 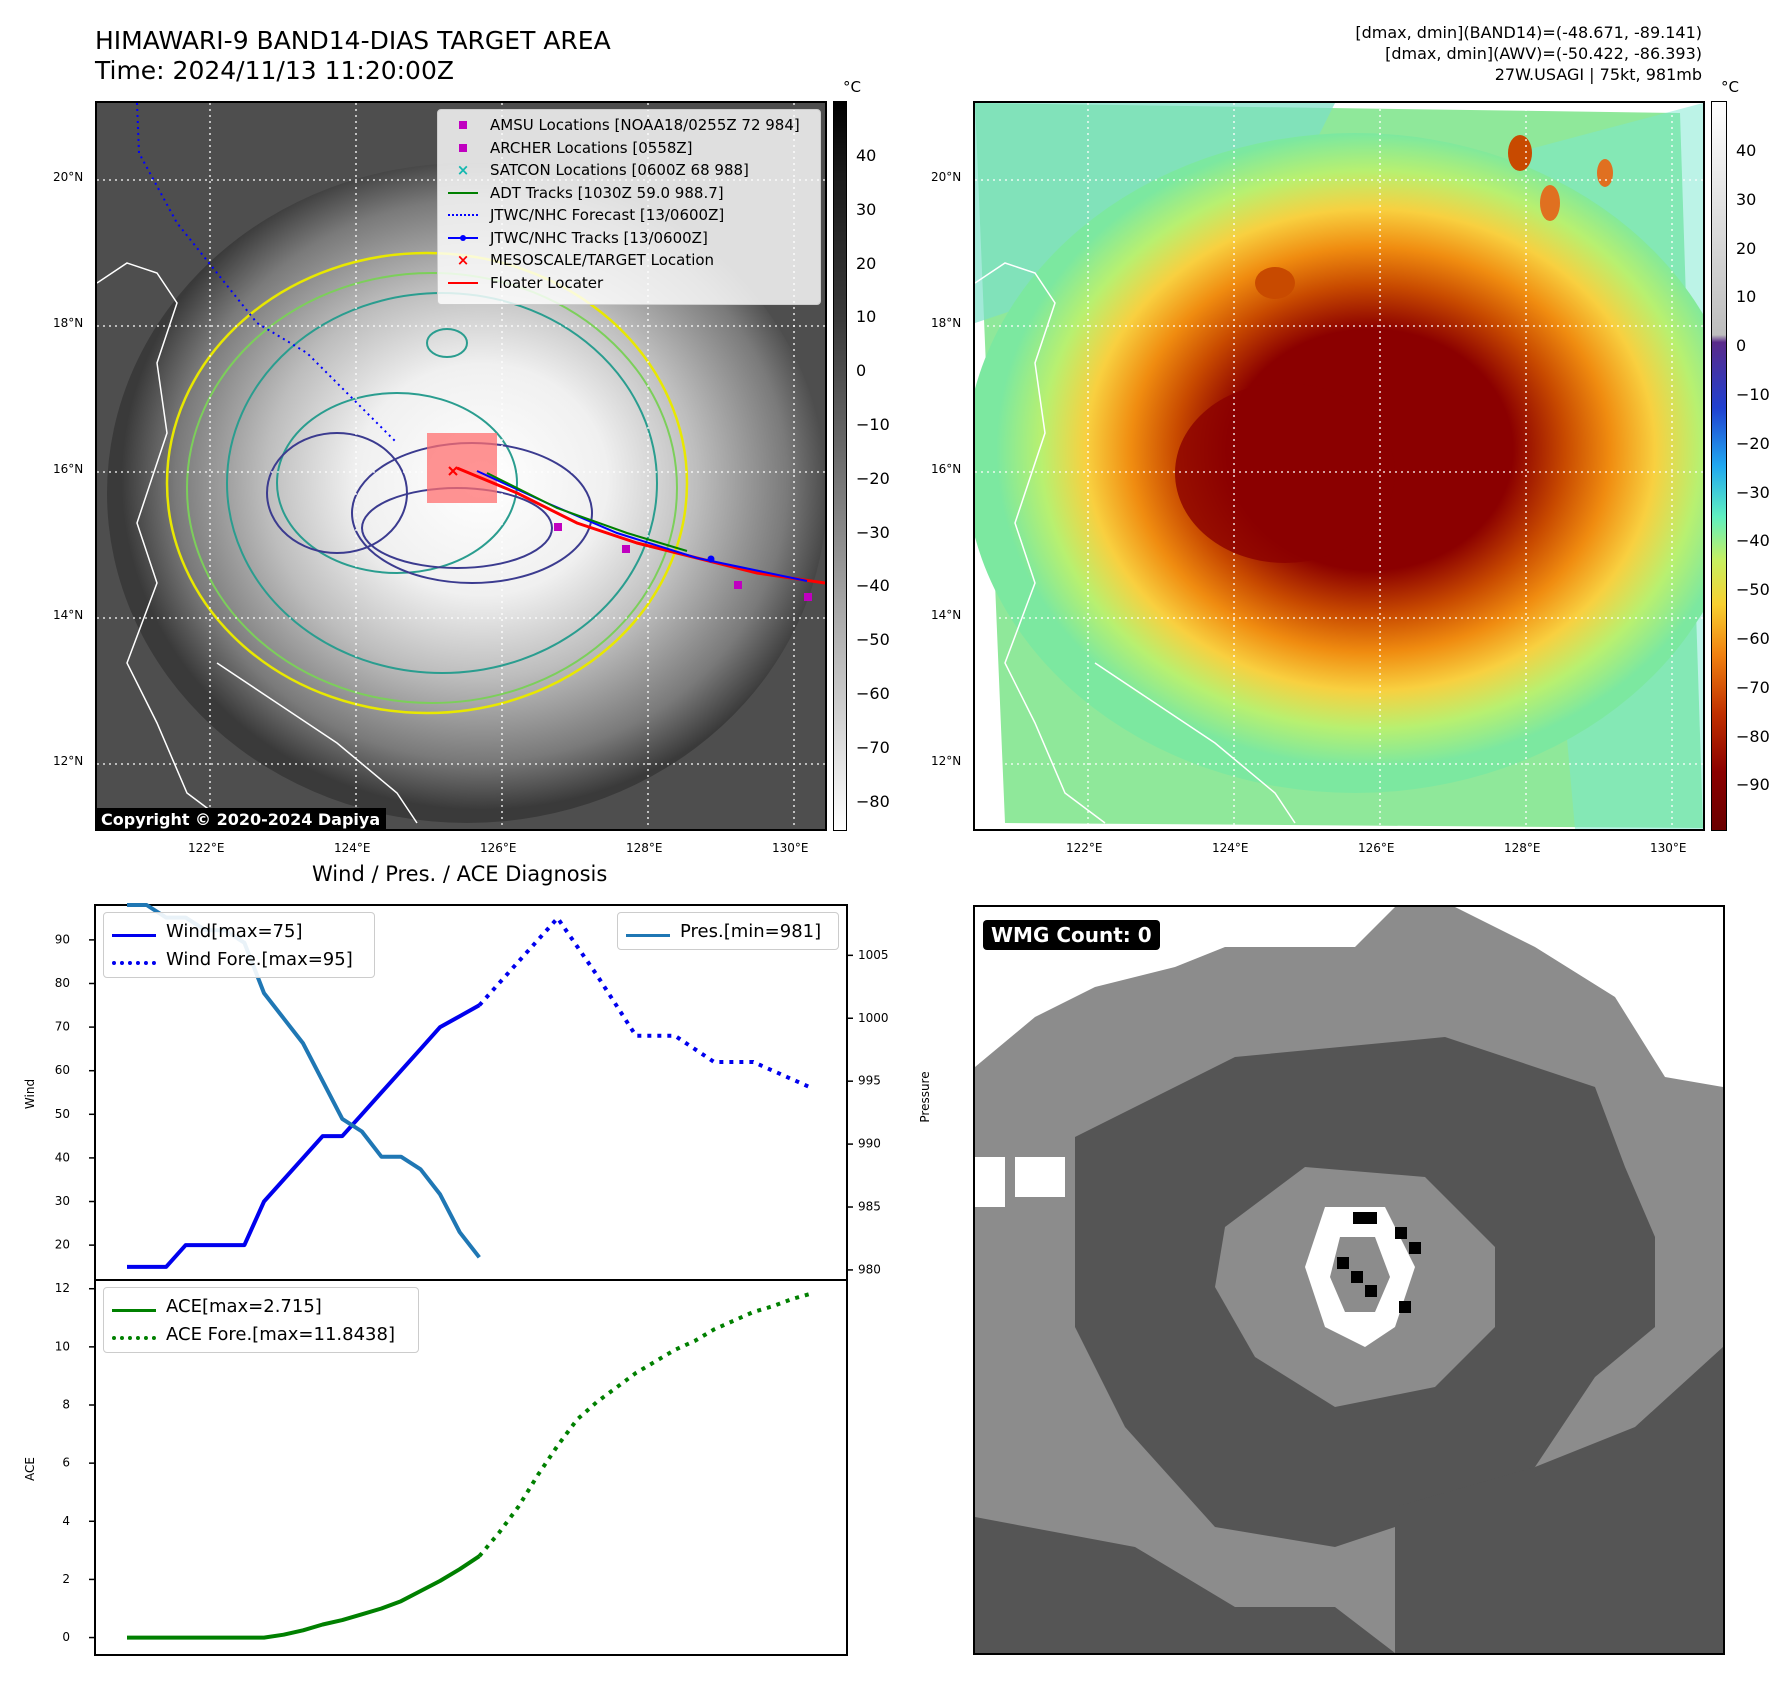 I want to click on band14-stats: [dmax, dmin](BAND14)=(-48.671, -89.141), so click(x=1528, y=32).